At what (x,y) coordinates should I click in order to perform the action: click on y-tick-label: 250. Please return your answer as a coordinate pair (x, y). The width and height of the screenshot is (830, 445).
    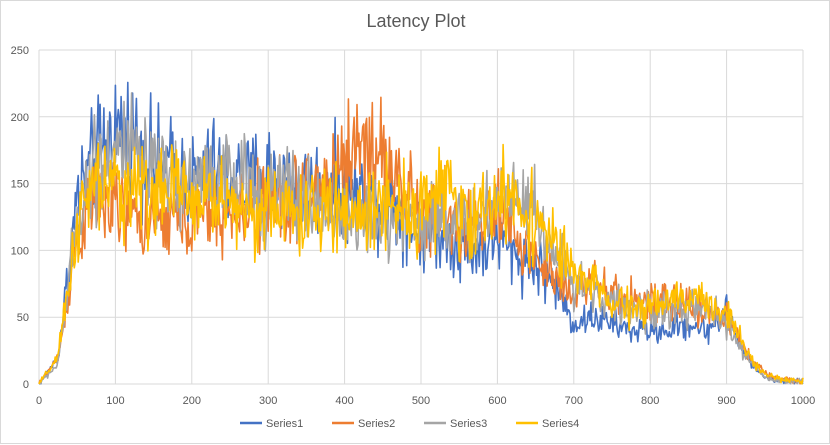
    Looking at the image, I should click on (20, 51).